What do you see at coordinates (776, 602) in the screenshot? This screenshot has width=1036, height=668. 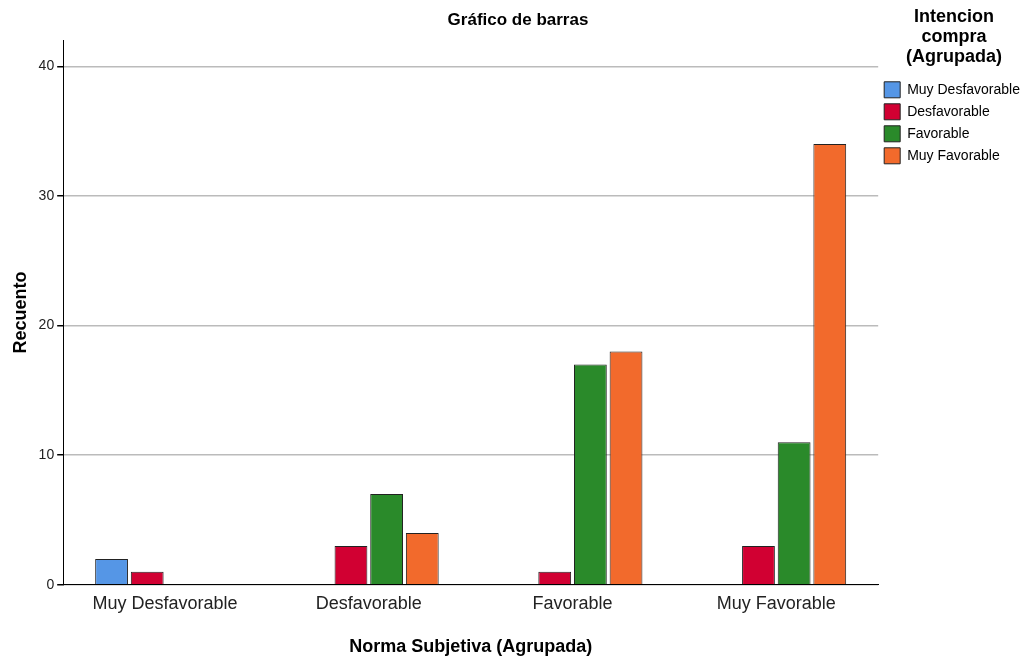 I see `x-tick-label: Muy Favorable` at bounding box center [776, 602].